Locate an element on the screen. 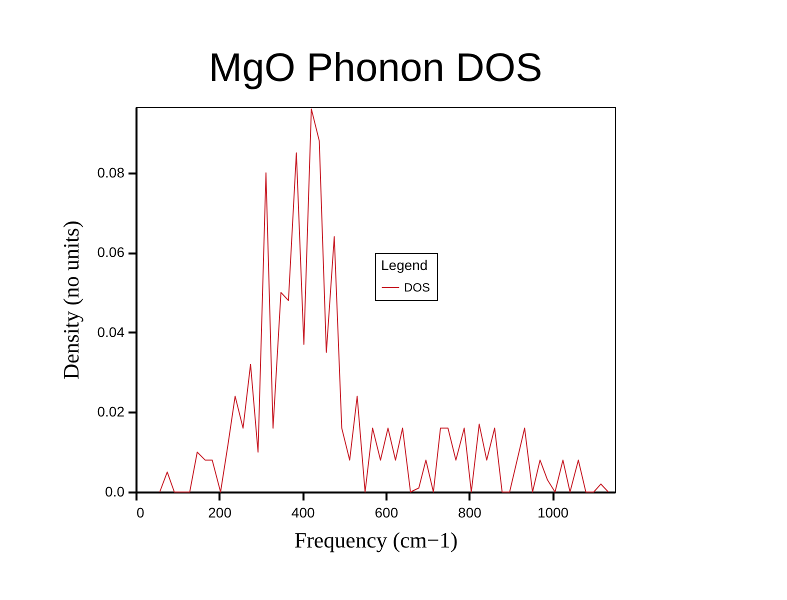 This screenshot has height=600, width=787. y-axis-title: Density (no units) is located at coordinates (71, 300).